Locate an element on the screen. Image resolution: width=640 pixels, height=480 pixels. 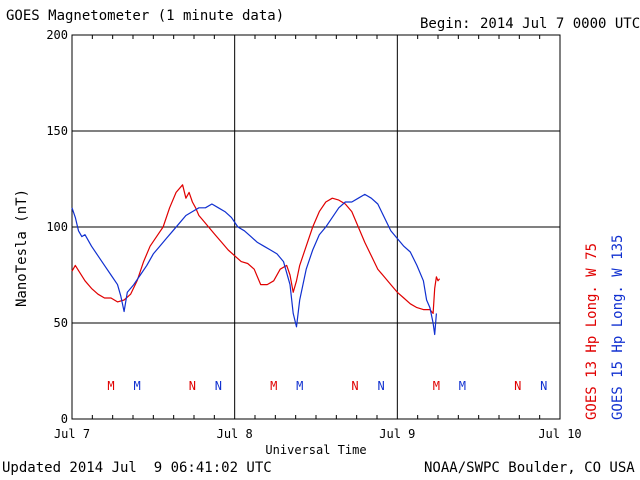
y-tick-label: 200 is located at coordinates (57, 35).